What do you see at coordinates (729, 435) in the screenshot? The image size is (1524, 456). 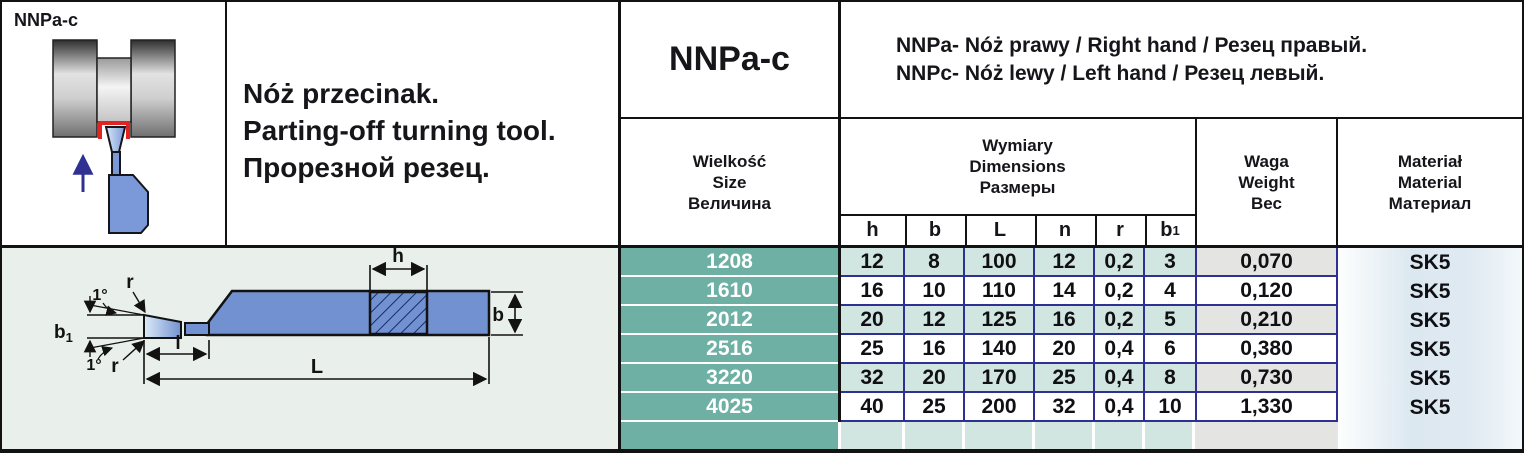 I see `size-cell` at bounding box center [729, 435].